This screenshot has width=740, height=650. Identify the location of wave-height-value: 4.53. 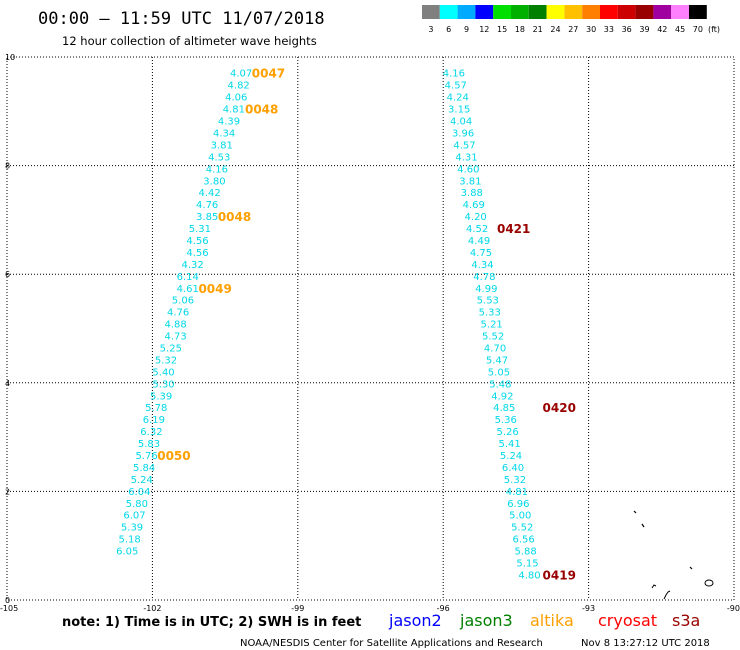
(219, 157).